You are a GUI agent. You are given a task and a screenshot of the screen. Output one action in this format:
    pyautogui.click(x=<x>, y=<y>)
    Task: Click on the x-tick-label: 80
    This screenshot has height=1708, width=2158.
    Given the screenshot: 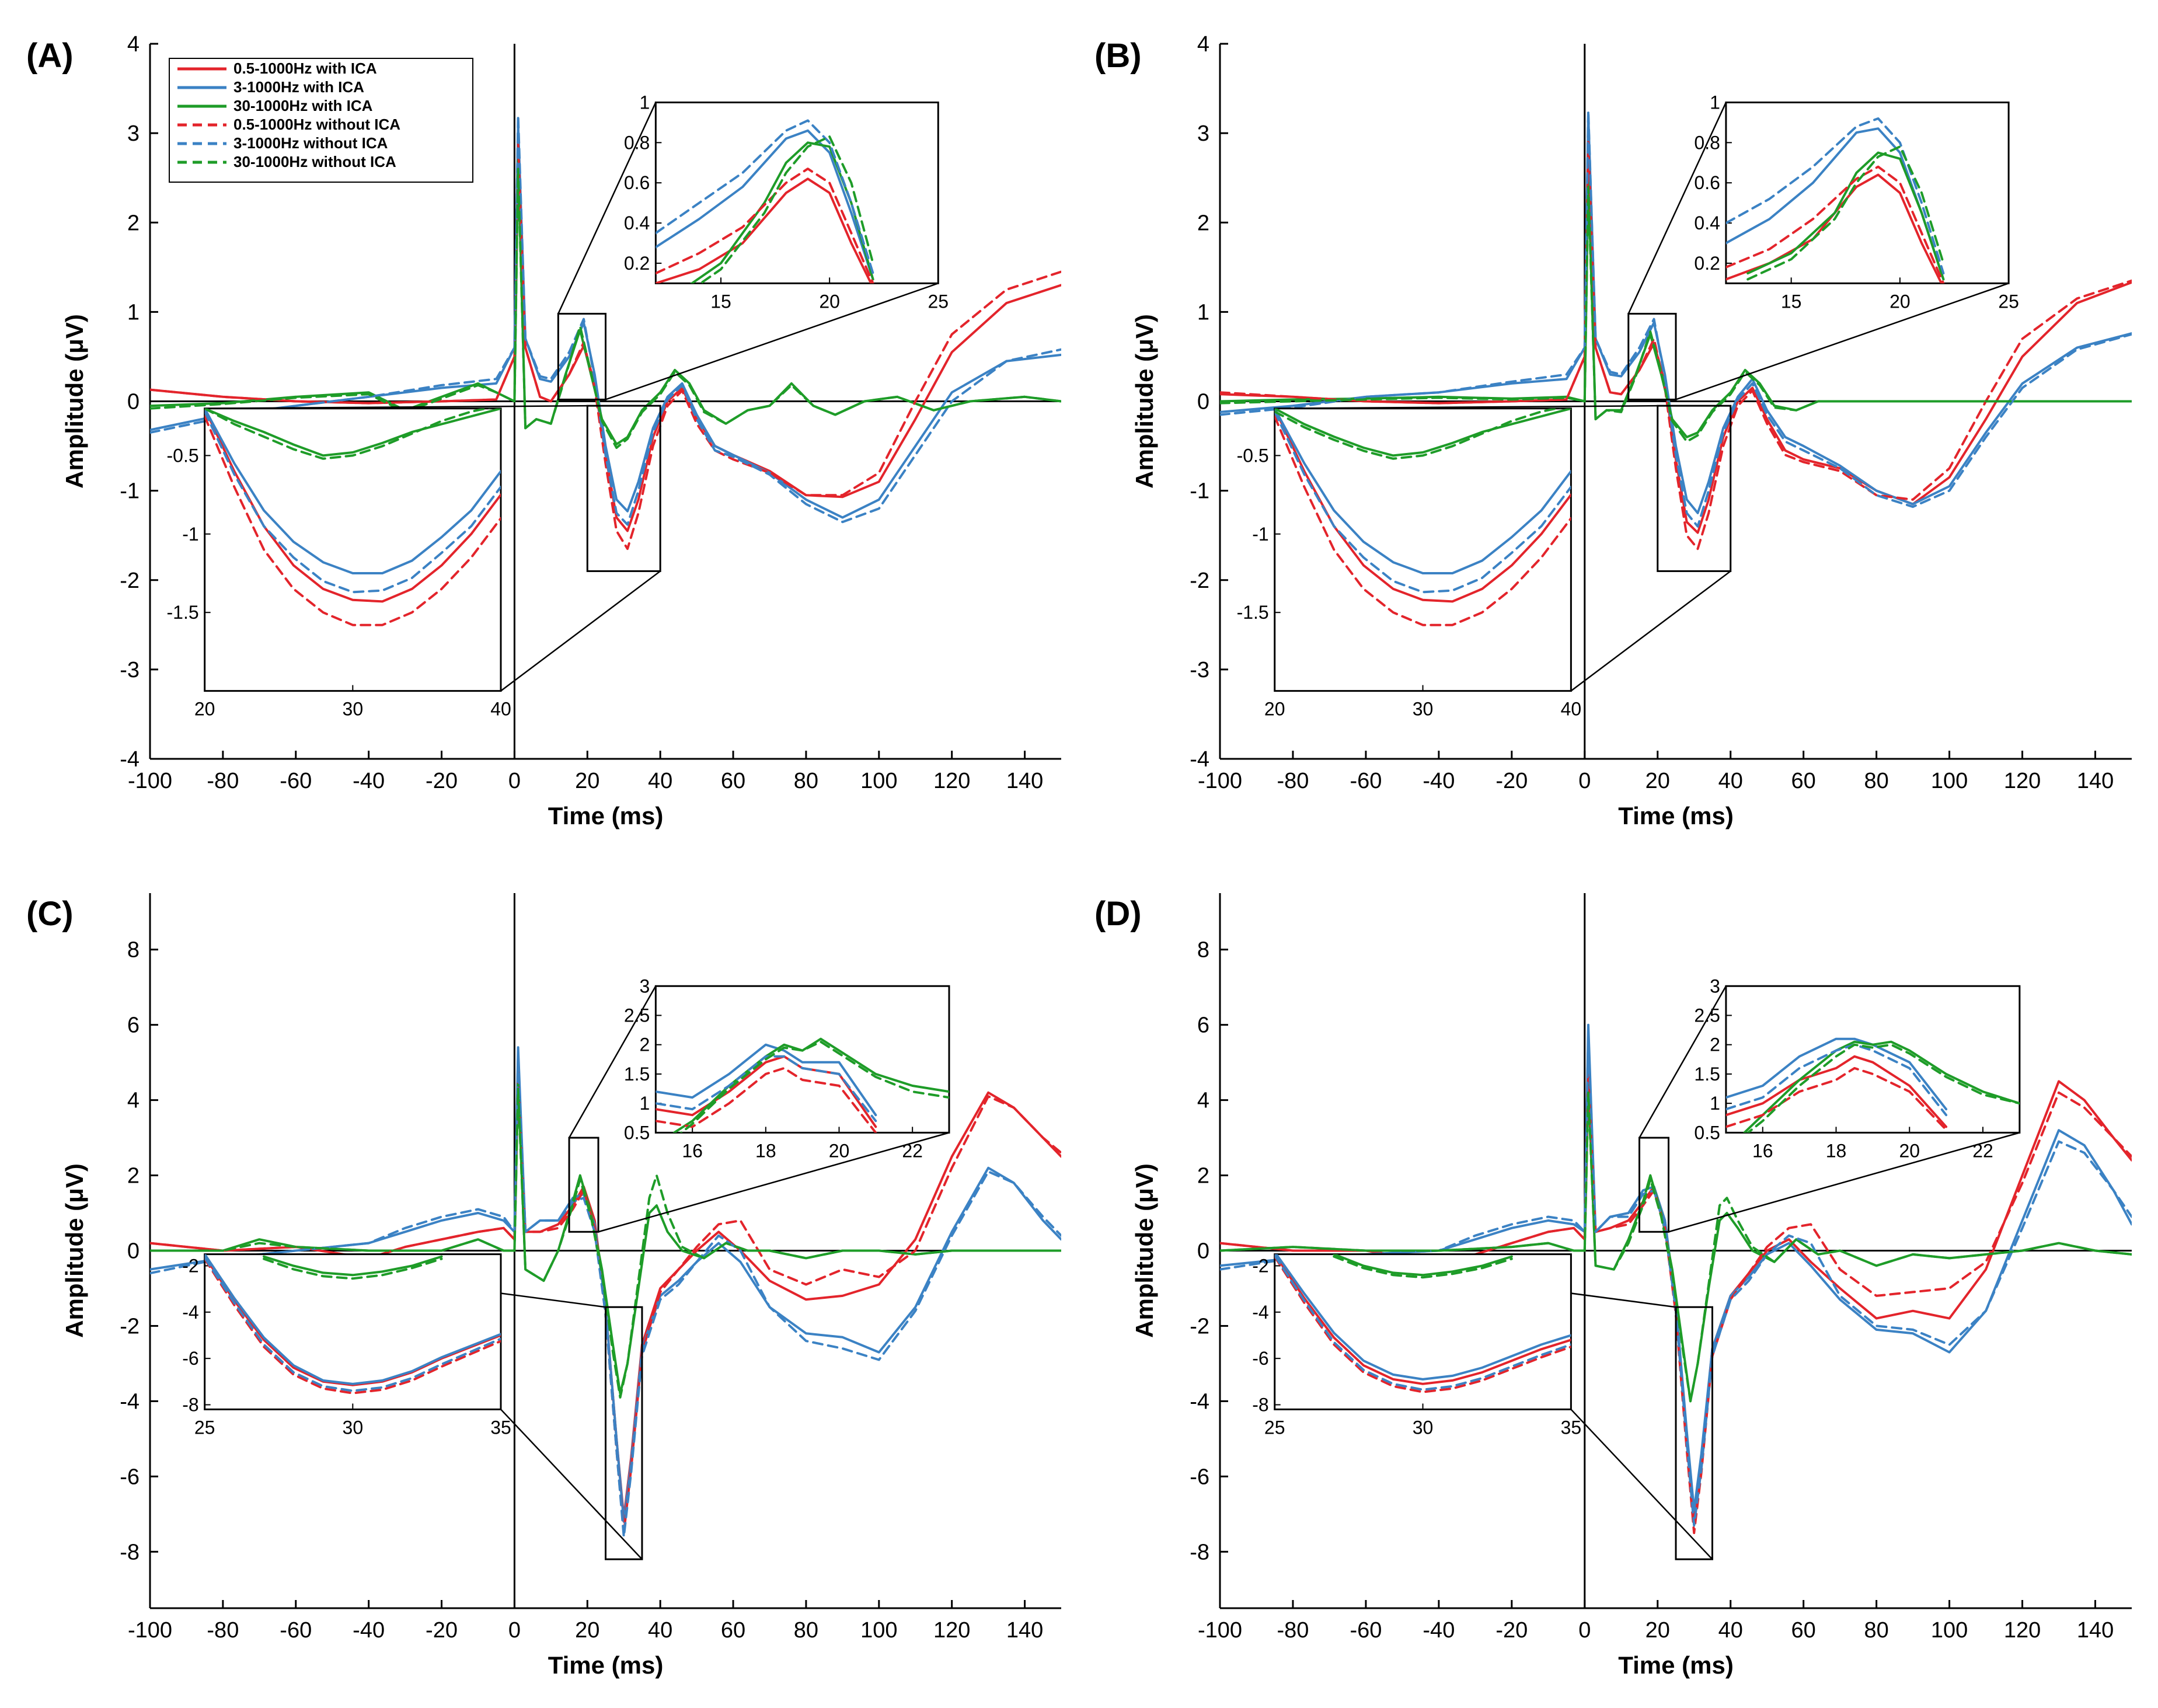 What is the action you would take?
    pyautogui.click(x=1876, y=781)
    